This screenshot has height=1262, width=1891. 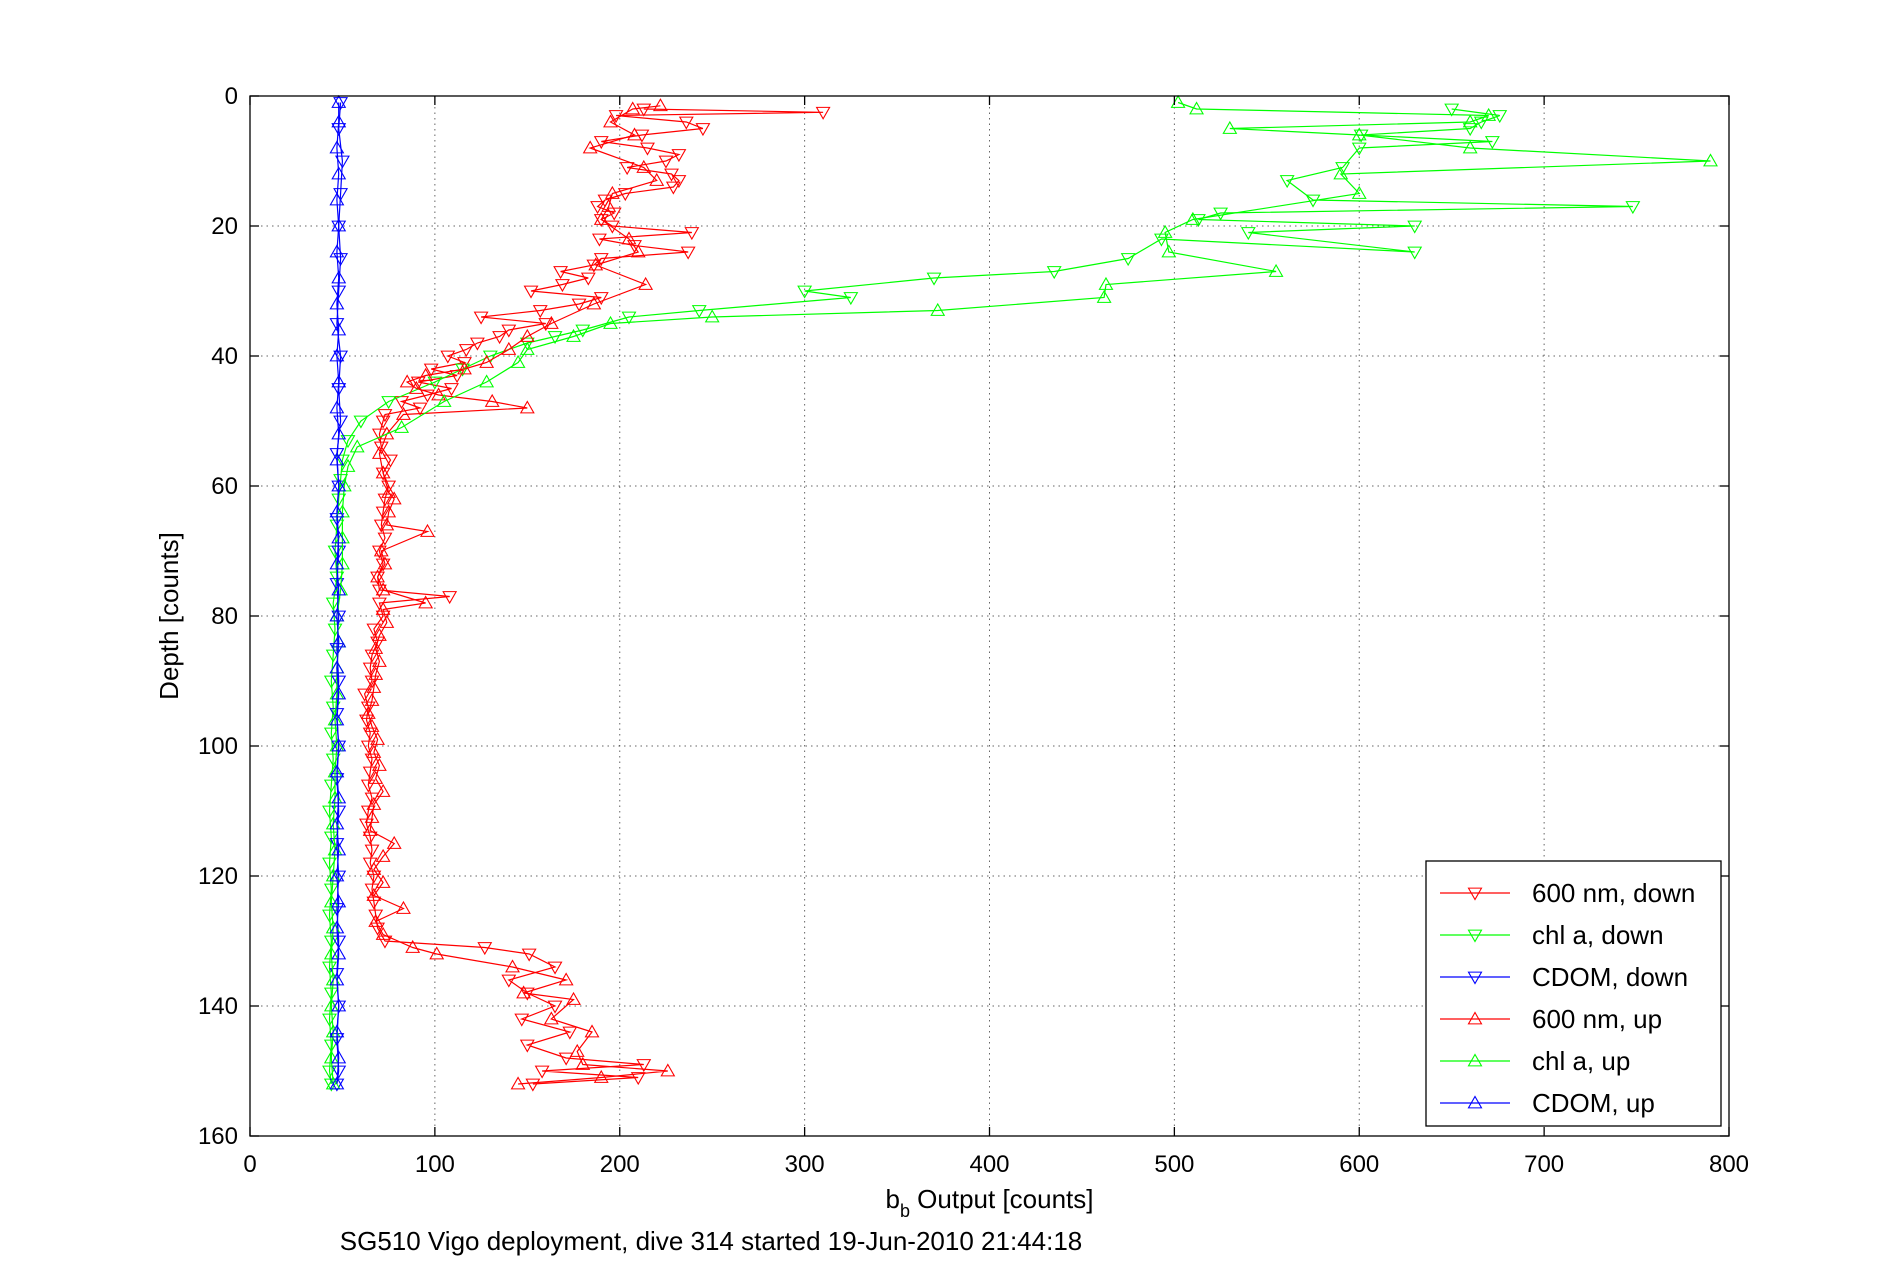 I want to click on legend-item: chl a, up, so click(x=1535, y=1061).